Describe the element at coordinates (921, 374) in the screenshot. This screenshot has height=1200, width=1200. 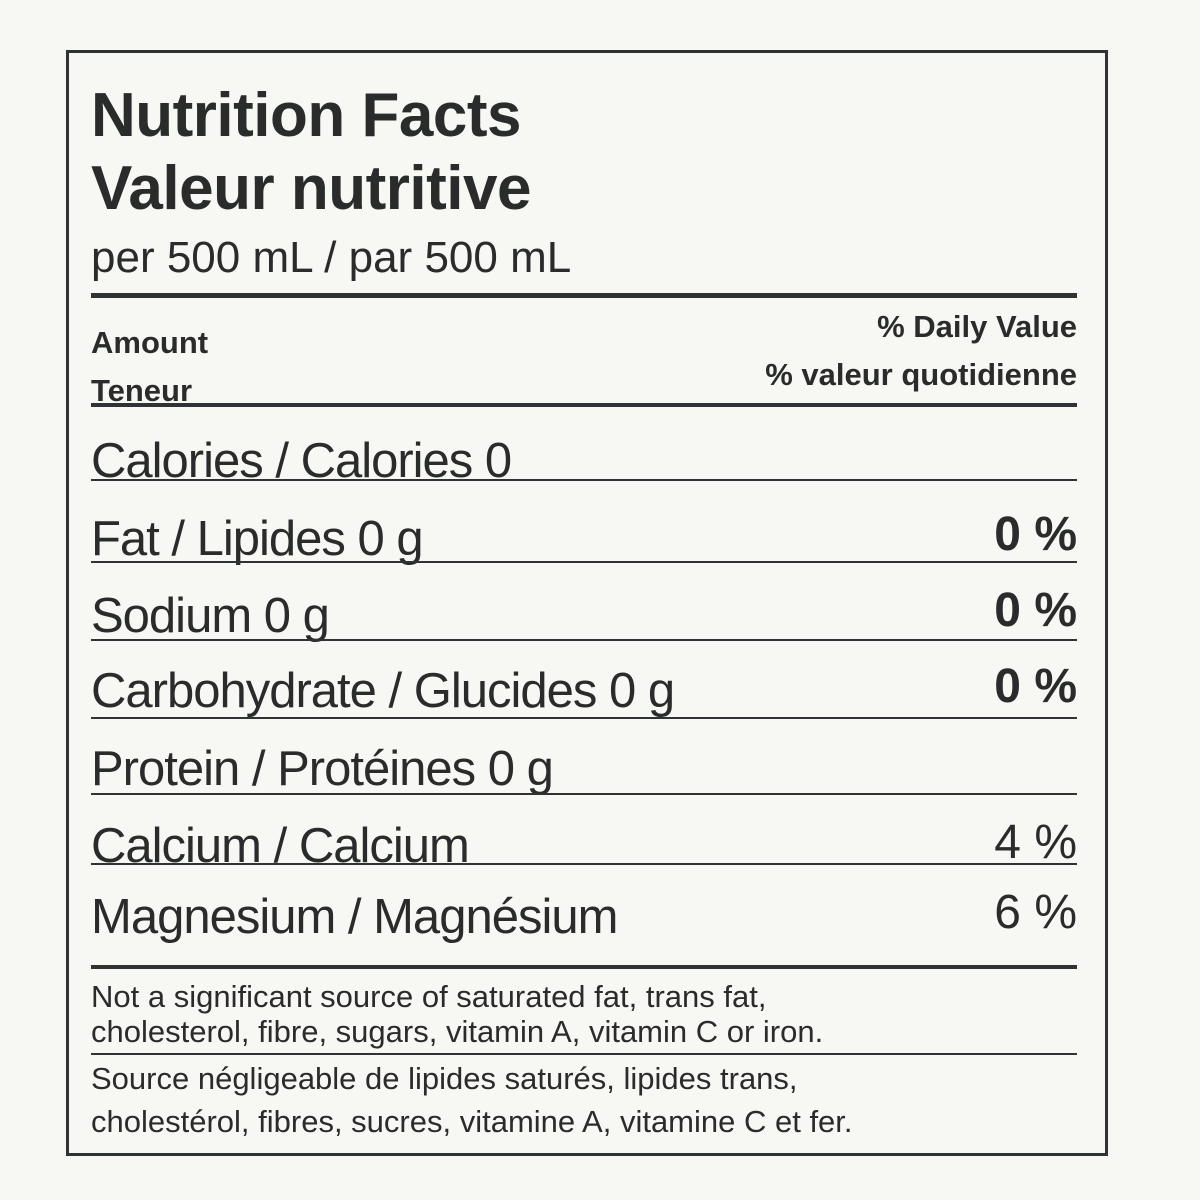
I see `column-header: % valeur quotidienne` at that location.